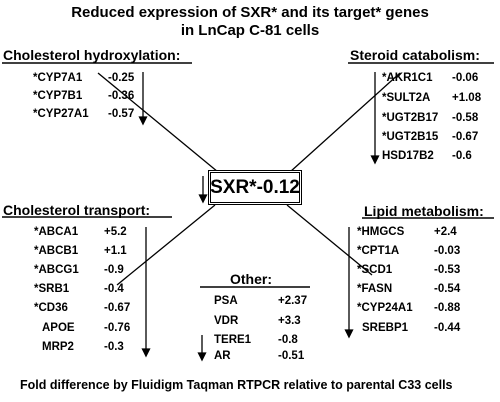 The height and width of the screenshot is (402, 500). I want to click on section-title-chol-transport: Cholesterol transport:, so click(77, 210).